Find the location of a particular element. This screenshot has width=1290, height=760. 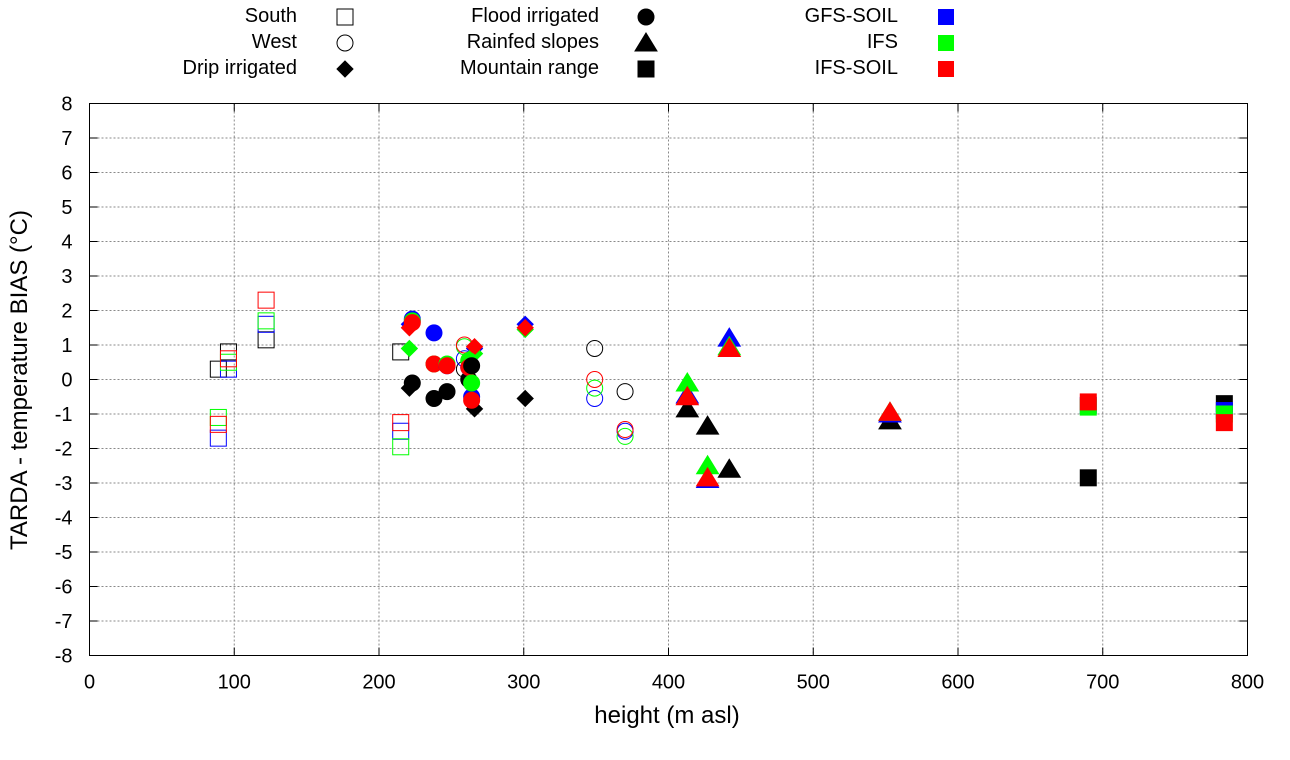

x-tick-label: 100 is located at coordinates (234, 683).